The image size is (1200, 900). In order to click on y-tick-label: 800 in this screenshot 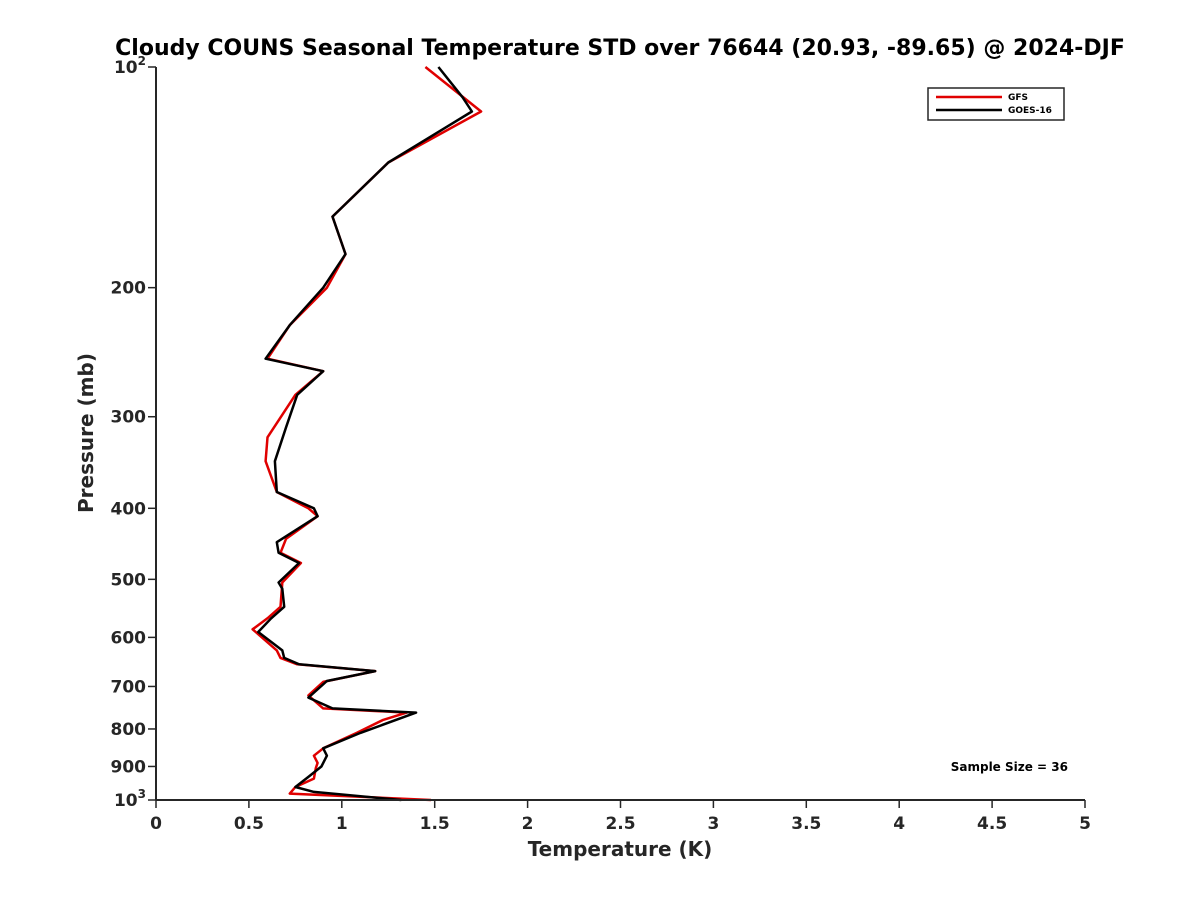, I will do `click(129, 730)`.